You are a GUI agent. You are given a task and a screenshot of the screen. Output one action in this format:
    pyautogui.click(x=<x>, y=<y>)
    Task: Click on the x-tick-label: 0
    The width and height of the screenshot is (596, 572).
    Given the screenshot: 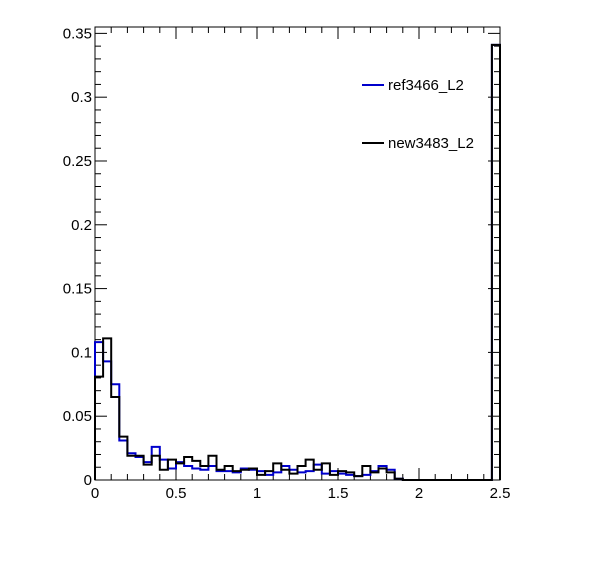 What is the action you would take?
    pyautogui.click(x=95, y=493)
    